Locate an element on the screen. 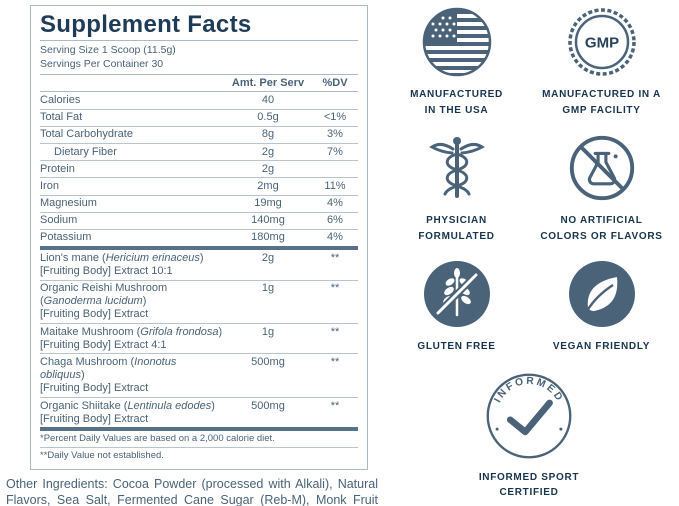  ingredient-latin: Grifola frondosa is located at coordinates (179, 331).